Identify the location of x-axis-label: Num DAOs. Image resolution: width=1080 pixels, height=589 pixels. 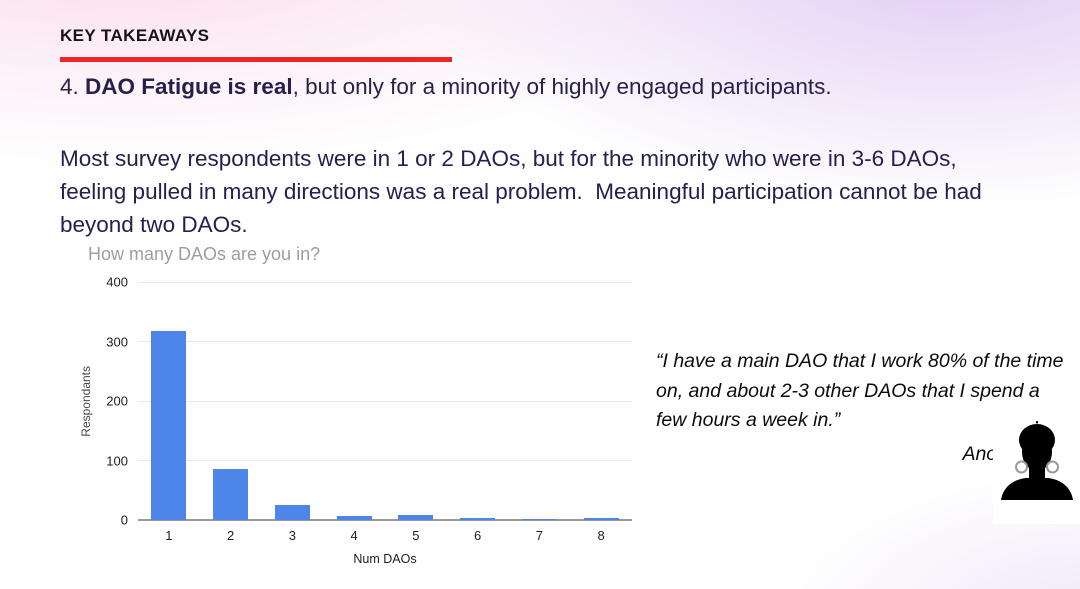
(385, 559).